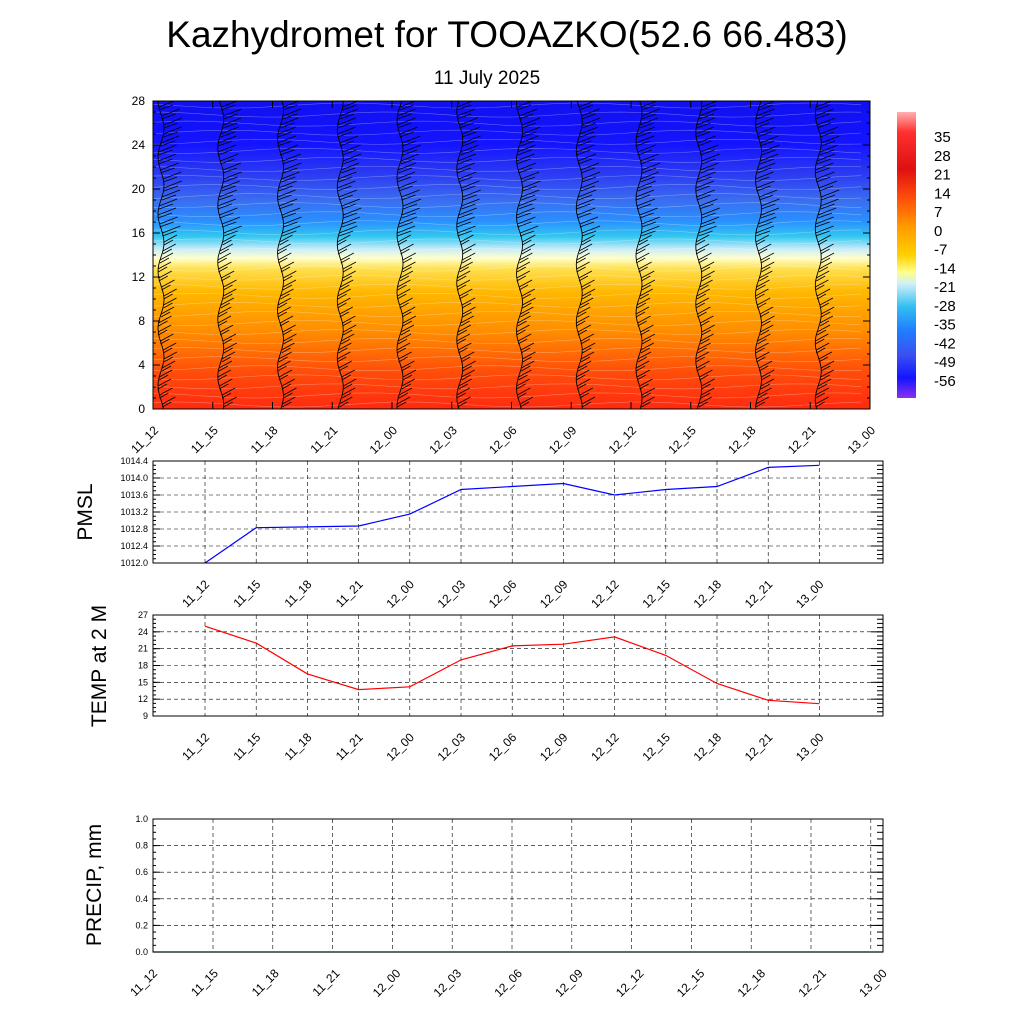  Describe the element at coordinates (143, 699) in the screenshot. I see `y-tick-label: 12` at that location.